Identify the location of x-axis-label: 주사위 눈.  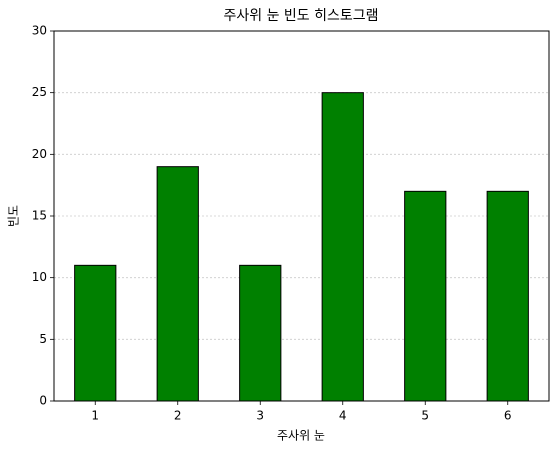
(301, 436).